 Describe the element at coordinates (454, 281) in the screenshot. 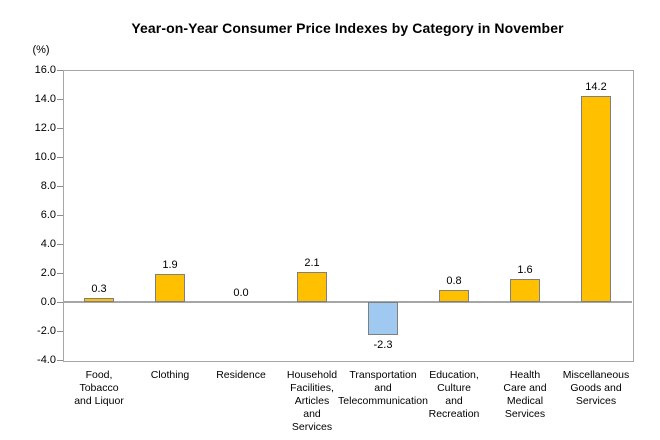

I see `value-label-education-culture-and-recreation: 0.8` at that location.